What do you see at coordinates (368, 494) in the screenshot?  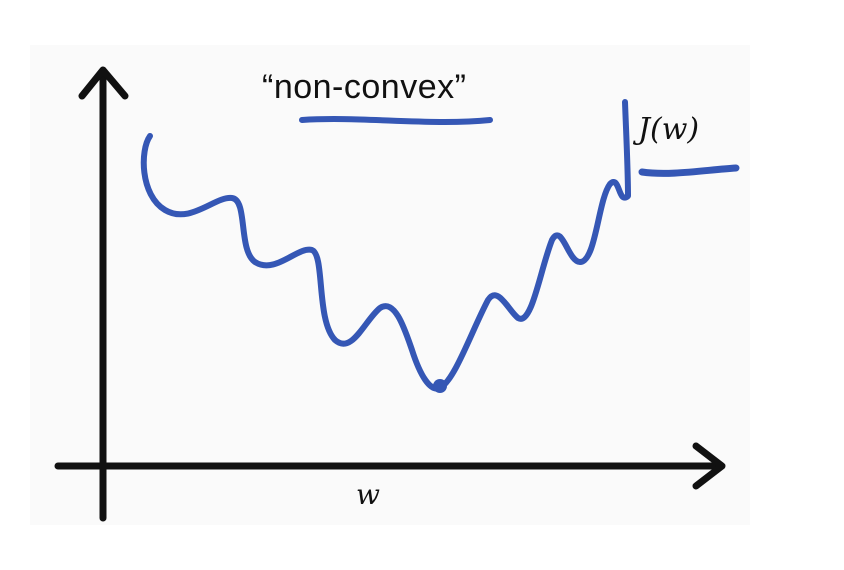 I see `x-axis-label: w` at bounding box center [368, 494].